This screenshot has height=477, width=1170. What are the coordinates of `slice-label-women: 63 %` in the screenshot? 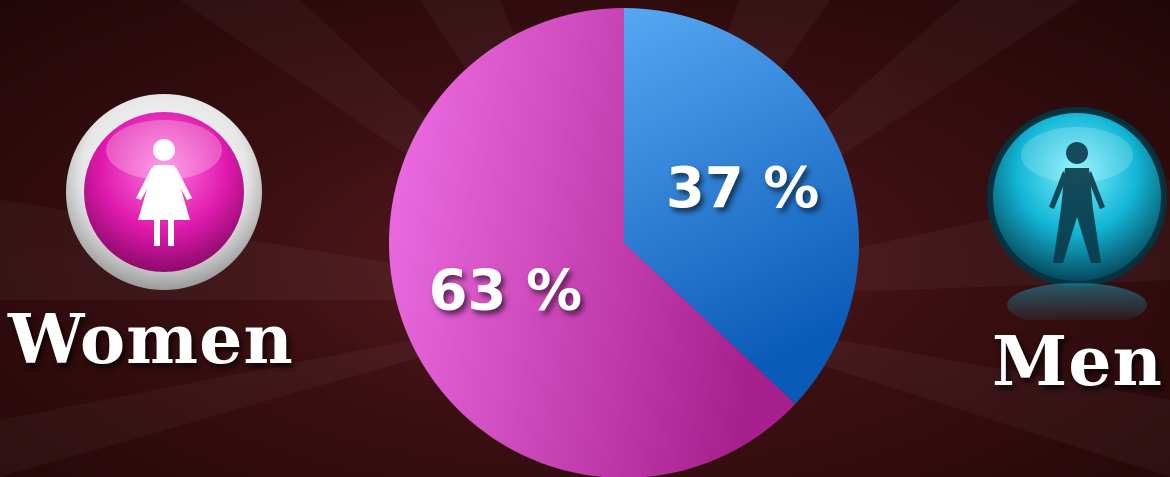 It's located at (506, 290).